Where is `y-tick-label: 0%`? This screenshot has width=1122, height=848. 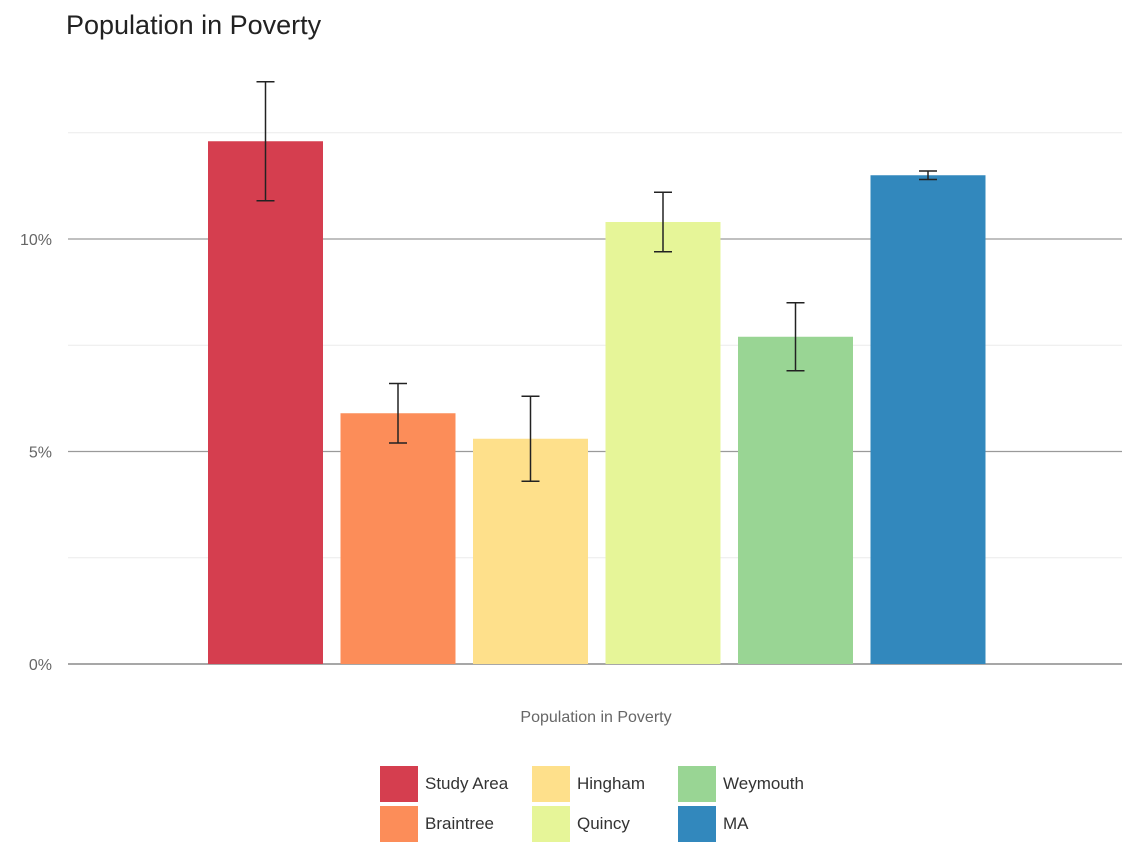
y-tick-label: 0% is located at coordinates (40, 665).